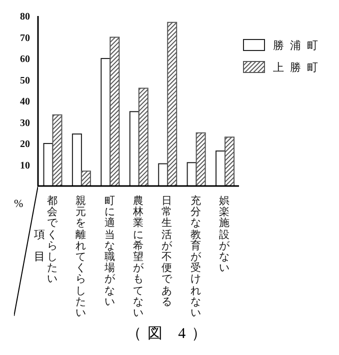 This screenshot has height=355, width=339. I want to click on category-label: 町に適当な職場がない, so click(110, 252).